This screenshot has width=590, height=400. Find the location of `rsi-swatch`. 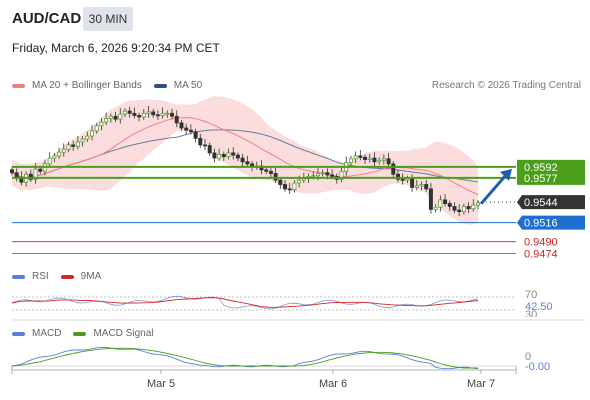

rsi-swatch is located at coordinates (18, 276).